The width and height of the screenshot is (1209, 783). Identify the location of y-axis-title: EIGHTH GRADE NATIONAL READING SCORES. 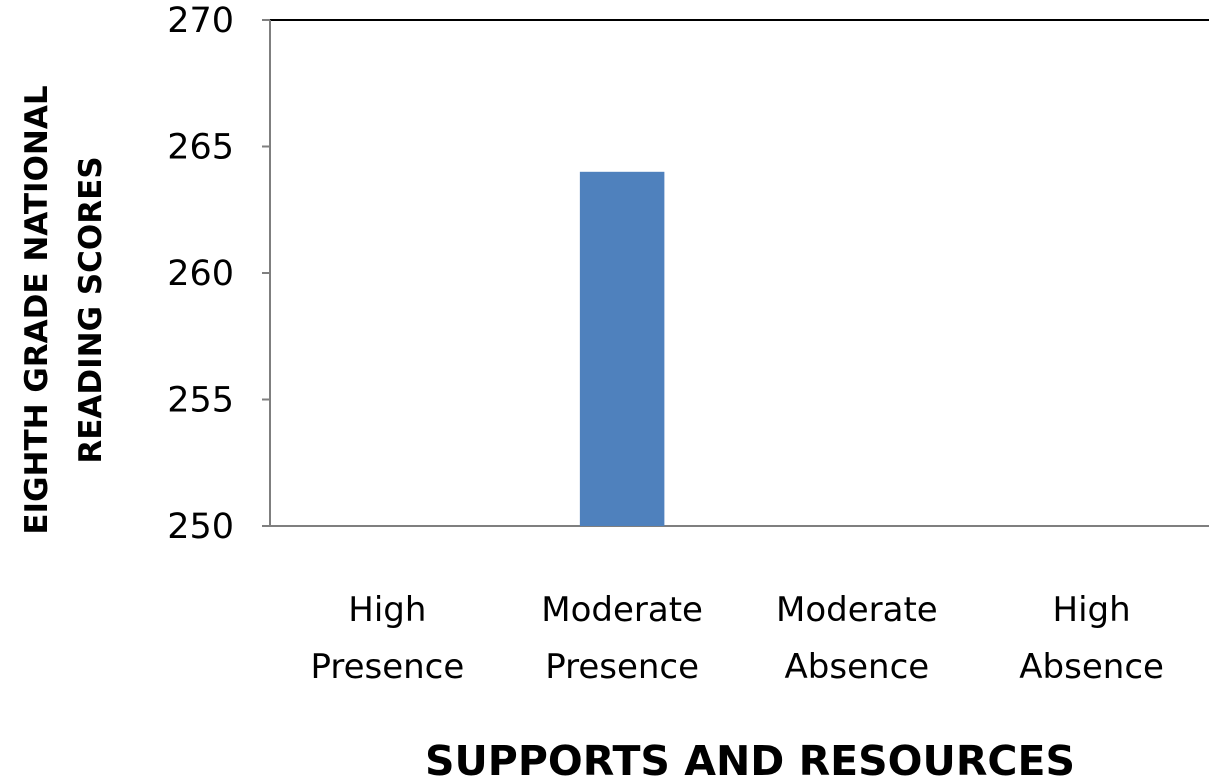
(64, 309).